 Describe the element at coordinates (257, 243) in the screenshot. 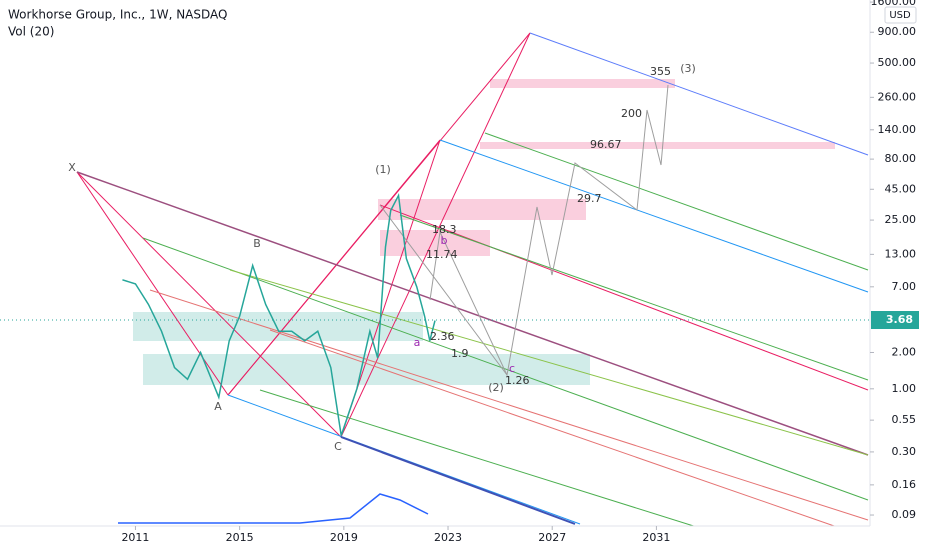

I see `wave-label: B` at that location.